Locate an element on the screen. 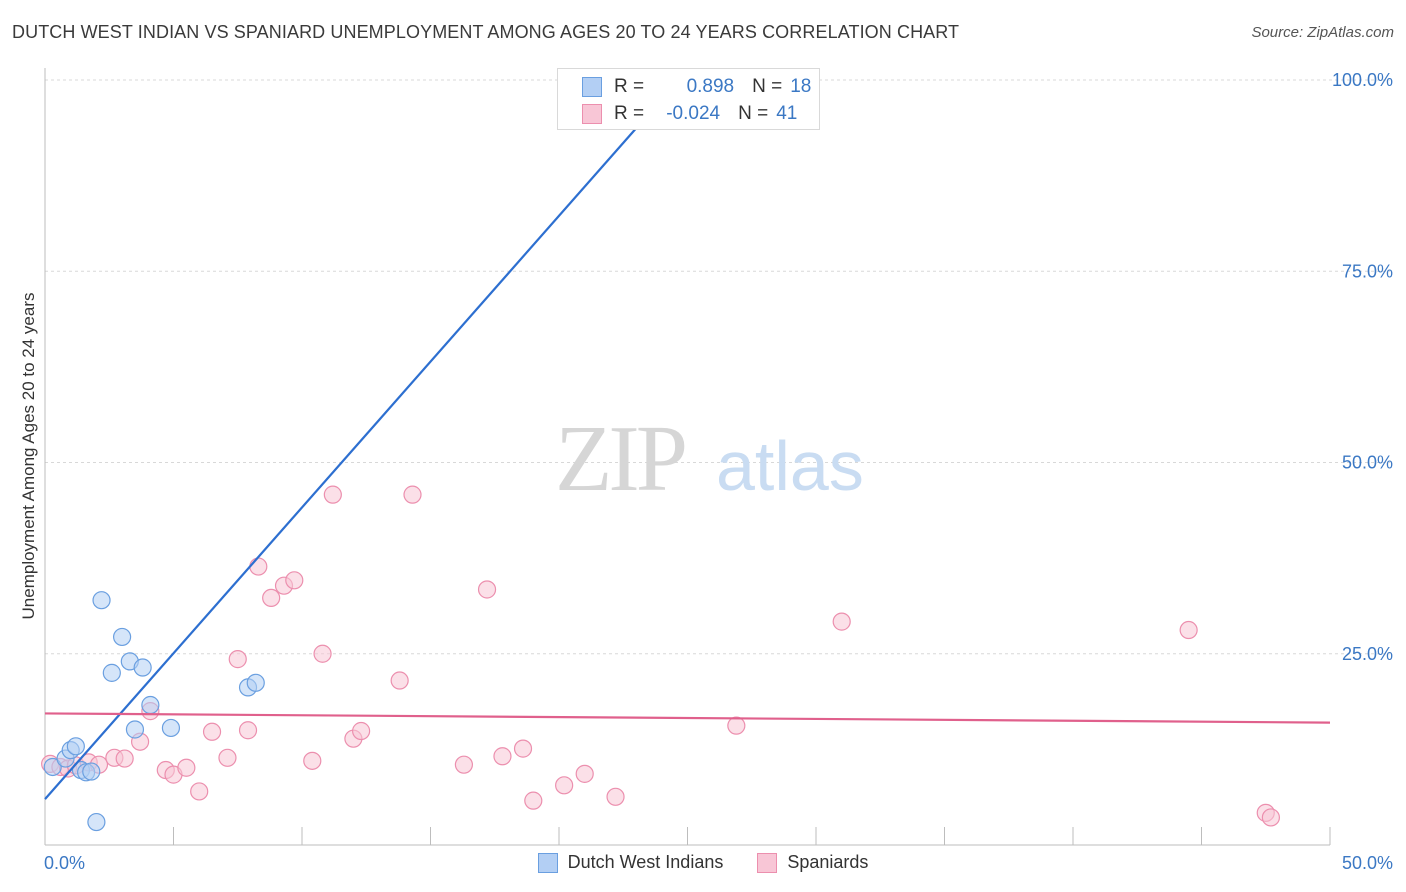  r-value: -0.024 is located at coordinates (693, 113).